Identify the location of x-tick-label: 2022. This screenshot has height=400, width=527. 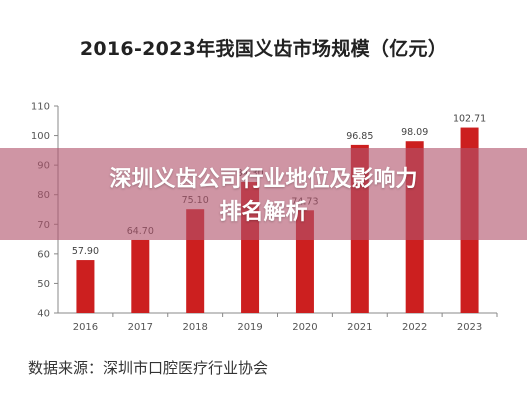
(414, 327).